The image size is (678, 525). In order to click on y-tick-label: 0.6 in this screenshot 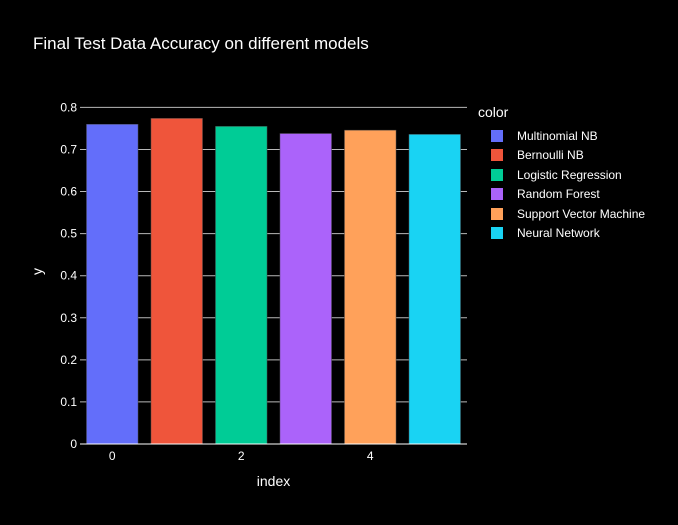, I will do `click(68, 192)`.